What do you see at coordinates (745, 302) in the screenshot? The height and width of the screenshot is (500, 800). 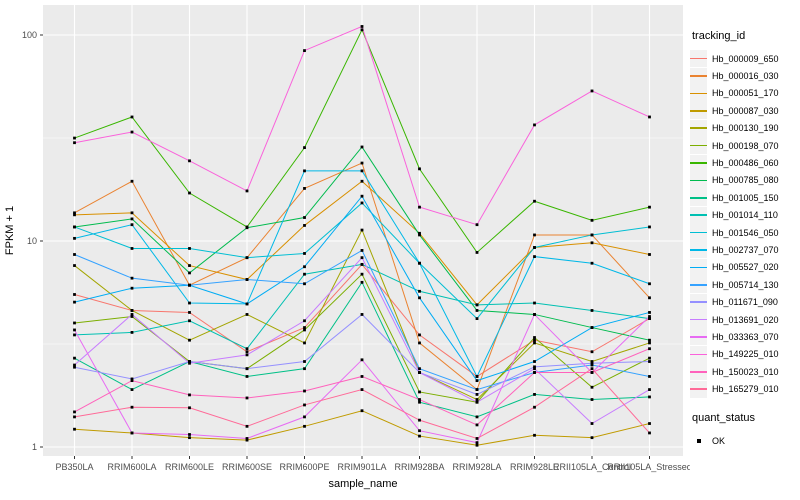 I see `legend-entry-label: Hb_011671_090` at bounding box center [745, 302].